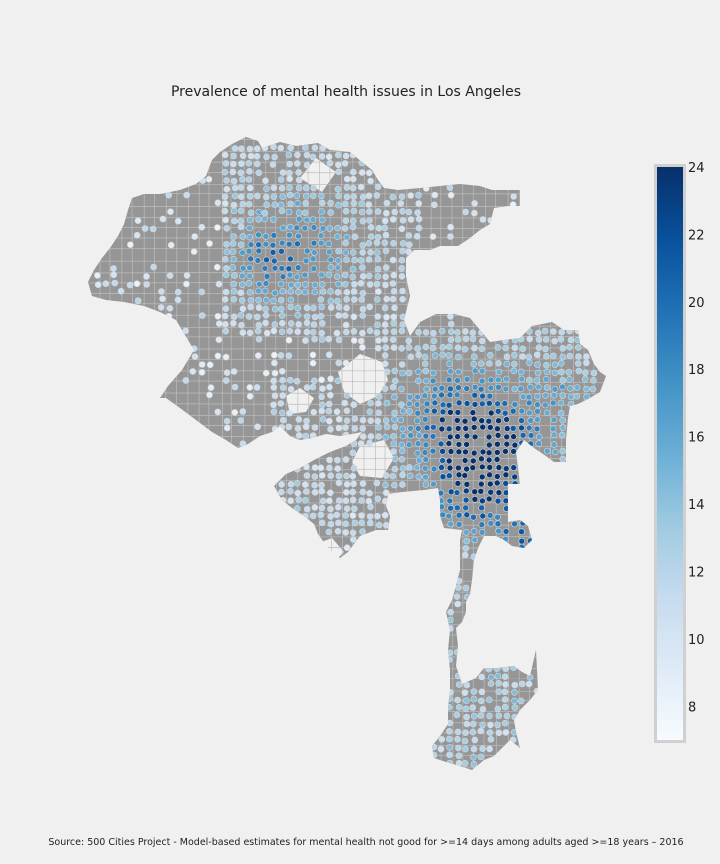  What do you see at coordinates (696, 303) in the screenshot?
I see `colorbar-tick-label: 20` at bounding box center [696, 303].